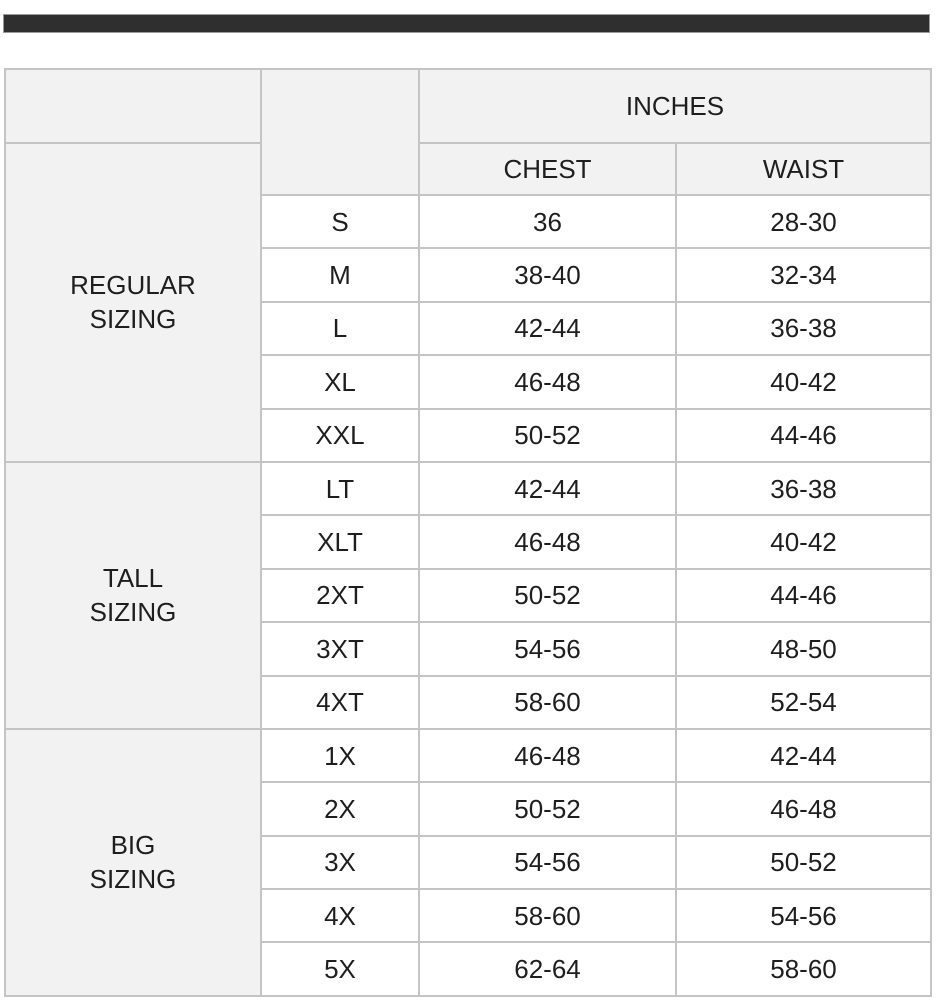 This screenshot has width=940, height=1000. What do you see at coordinates (547, 169) in the screenshot?
I see `chest-header: CHEST` at bounding box center [547, 169].